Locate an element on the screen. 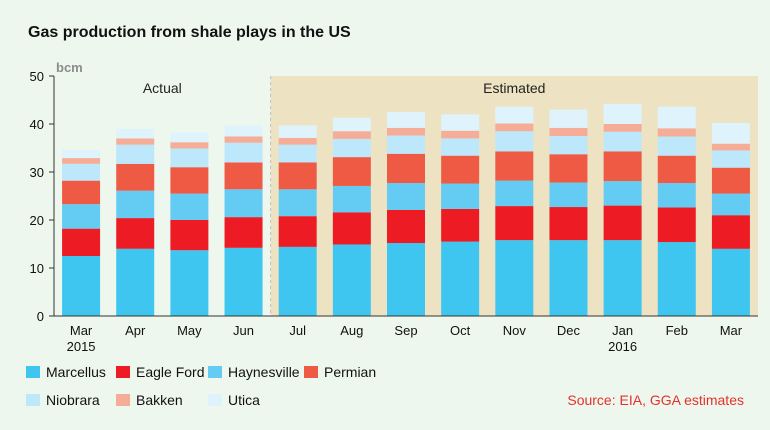  x-tick-label: Oct is located at coordinates (460, 330).